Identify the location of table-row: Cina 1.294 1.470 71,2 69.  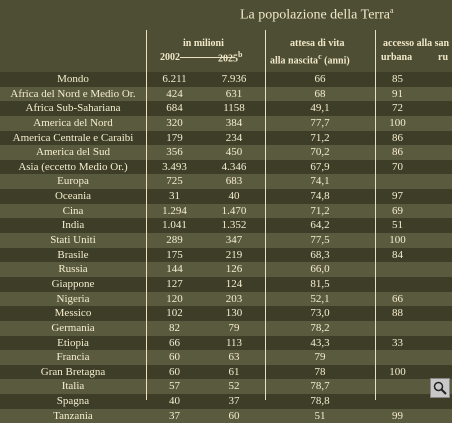
(226, 211).